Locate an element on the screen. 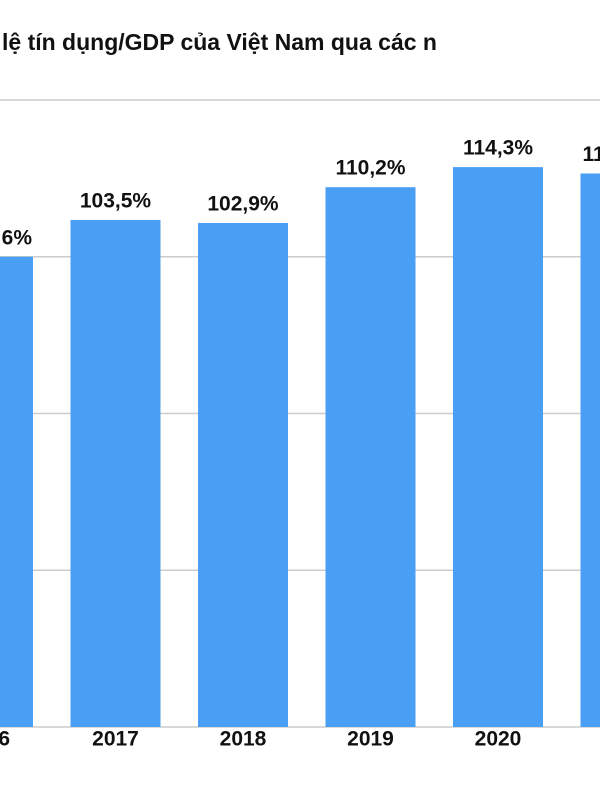 The height and width of the screenshot is (800, 600). chart-title: lệ tín dụng/GDP của Việt Nam qua các n is located at coordinates (219, 42).